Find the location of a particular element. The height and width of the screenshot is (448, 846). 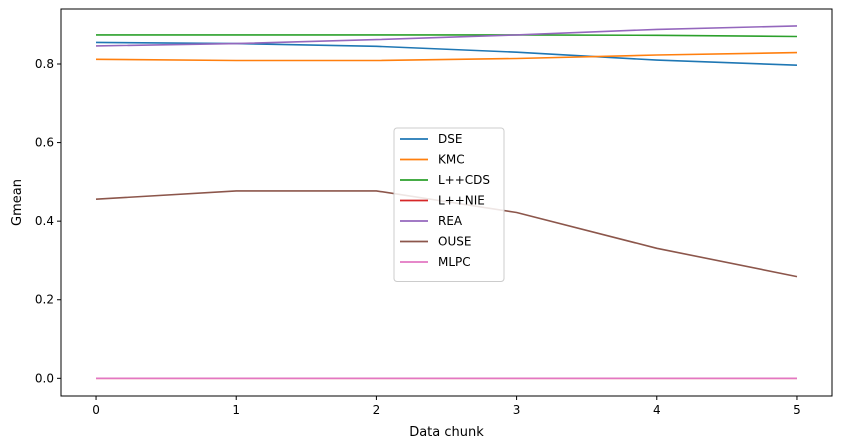

y-tick-label: 0.4 is located at coordinates (44, 221).